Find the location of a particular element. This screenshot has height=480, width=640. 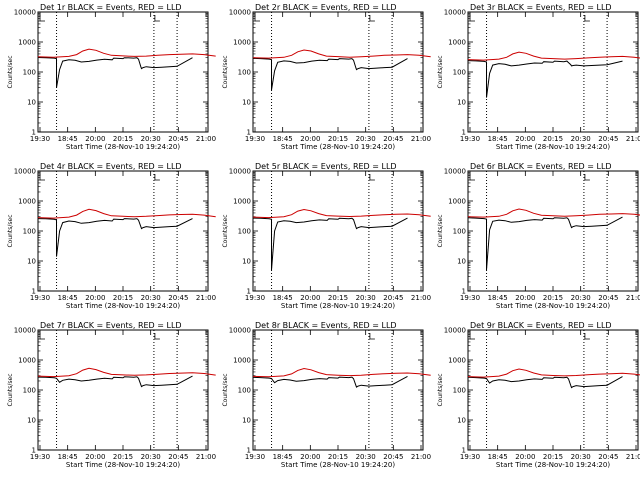

y-tick-label: 10000 is located at coordinates (455, 172).